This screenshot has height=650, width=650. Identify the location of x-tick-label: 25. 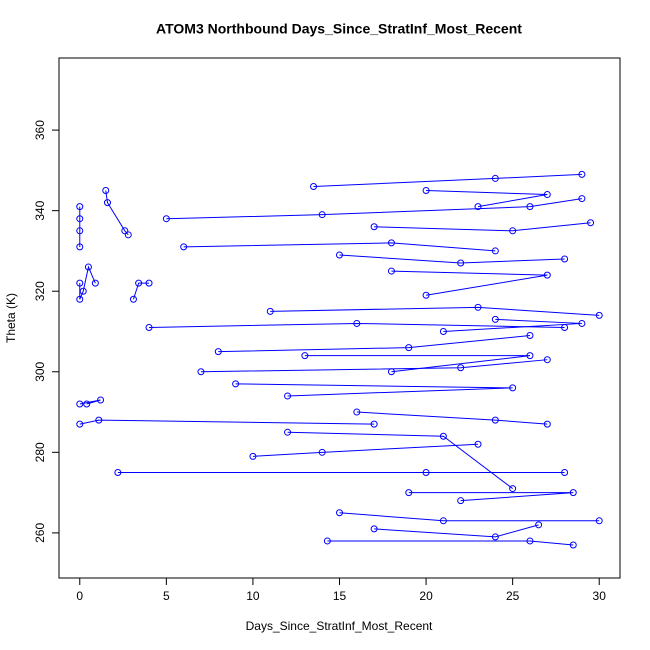
(513, 596).